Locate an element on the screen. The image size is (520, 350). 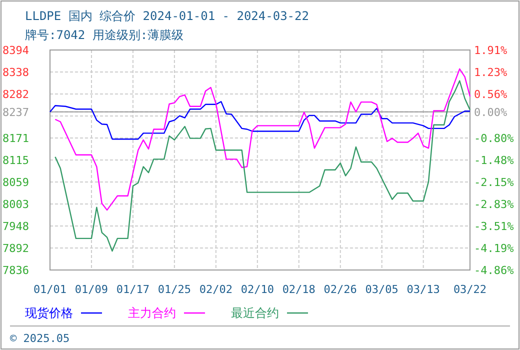
y-tick-label: 7836 is located at coordinates (15, 270).